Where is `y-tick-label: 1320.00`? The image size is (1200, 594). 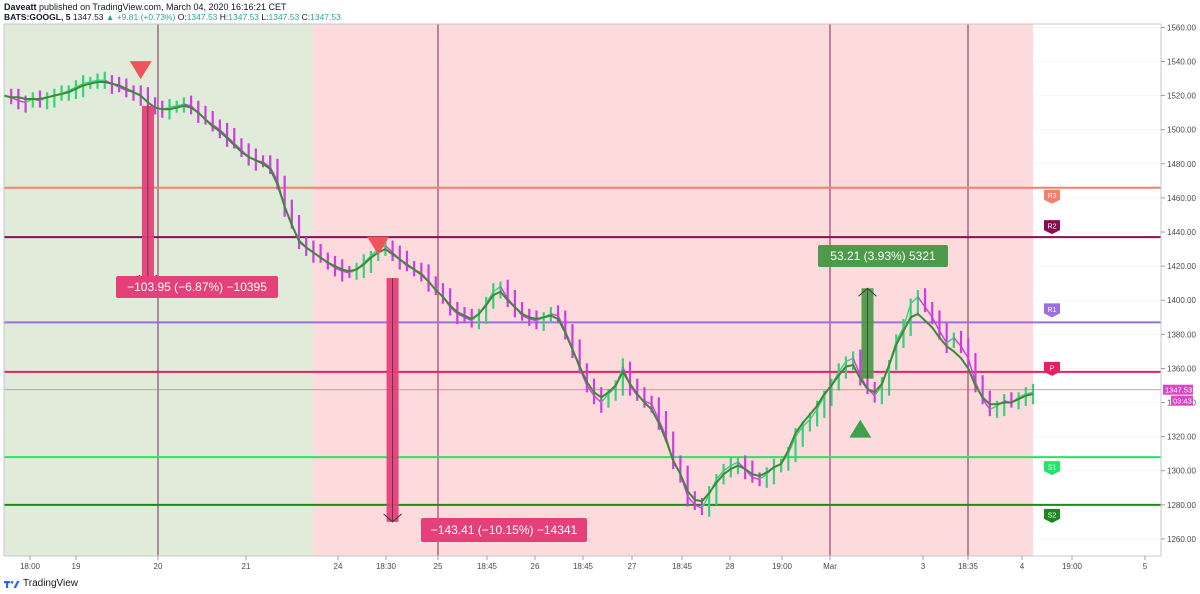
y-tick-label: 1320.00 is located at coordinates (1181, 437).